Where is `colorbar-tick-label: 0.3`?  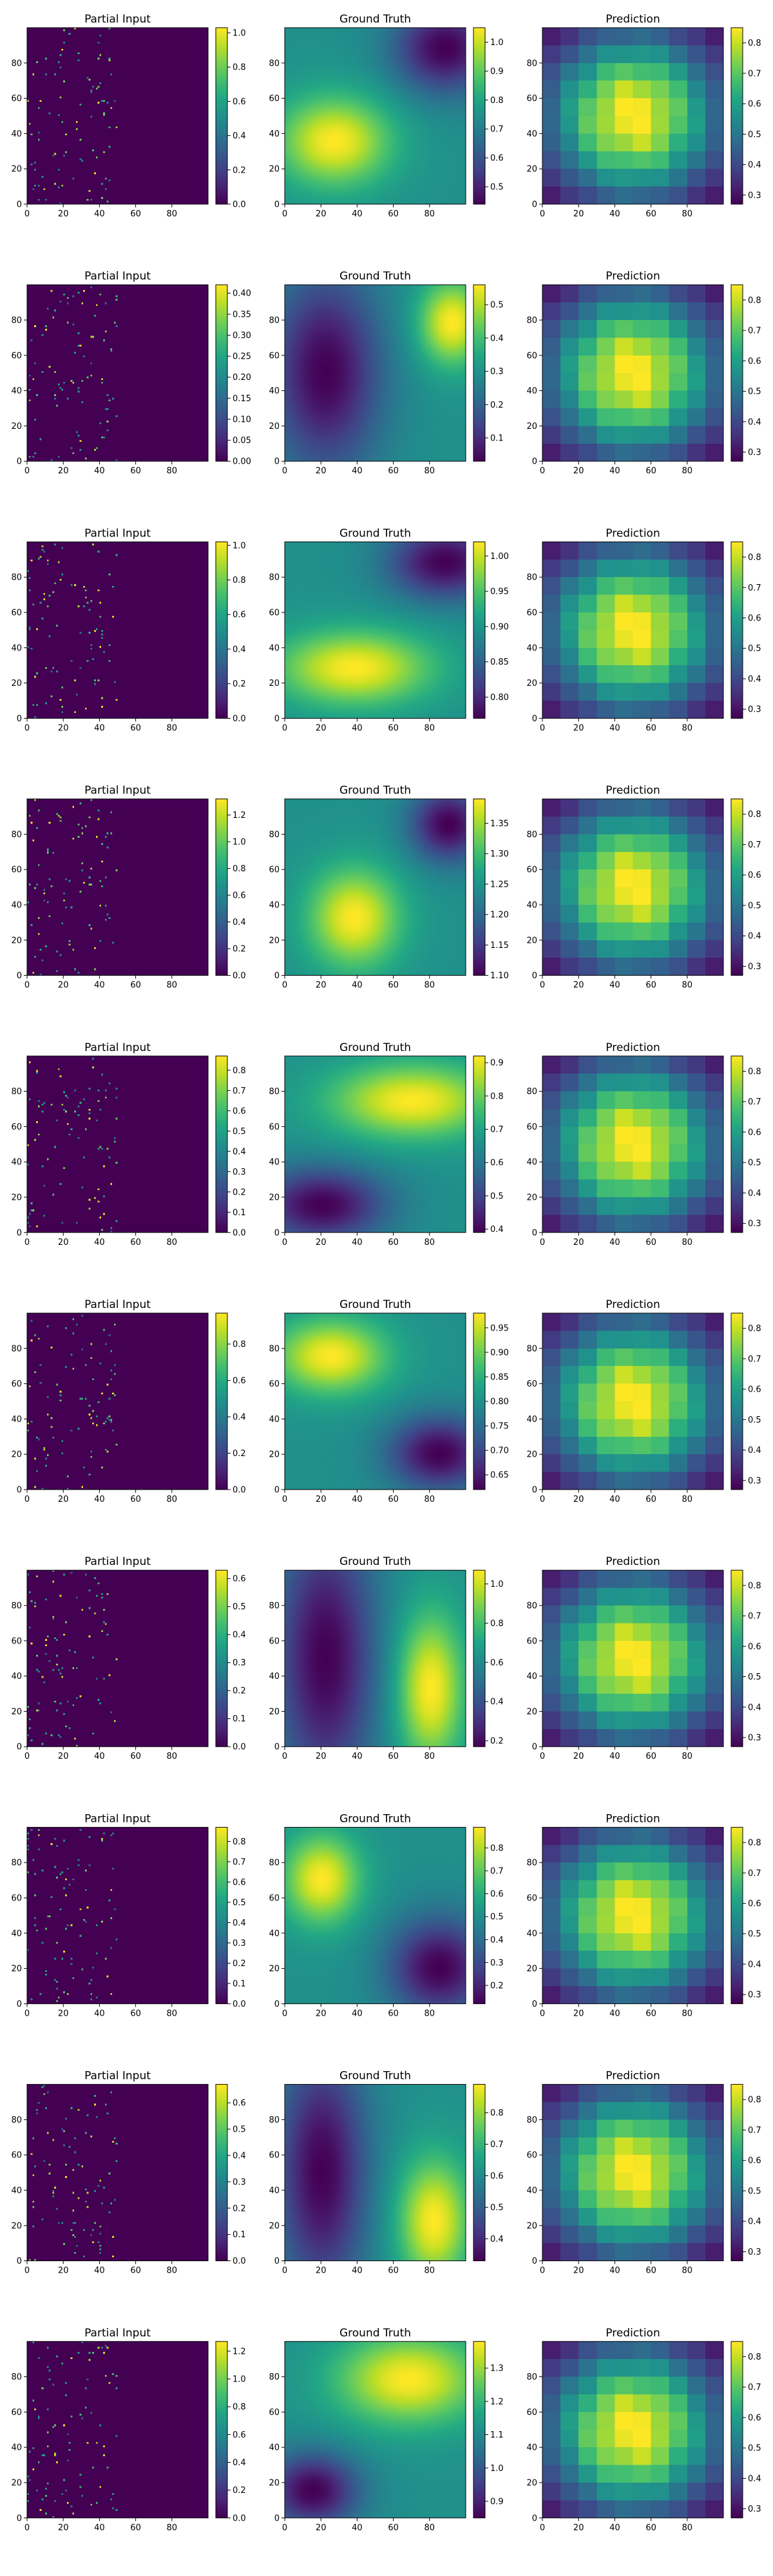
colorbar-tick-label: 0.3 is located at coordinates (755, 1224).